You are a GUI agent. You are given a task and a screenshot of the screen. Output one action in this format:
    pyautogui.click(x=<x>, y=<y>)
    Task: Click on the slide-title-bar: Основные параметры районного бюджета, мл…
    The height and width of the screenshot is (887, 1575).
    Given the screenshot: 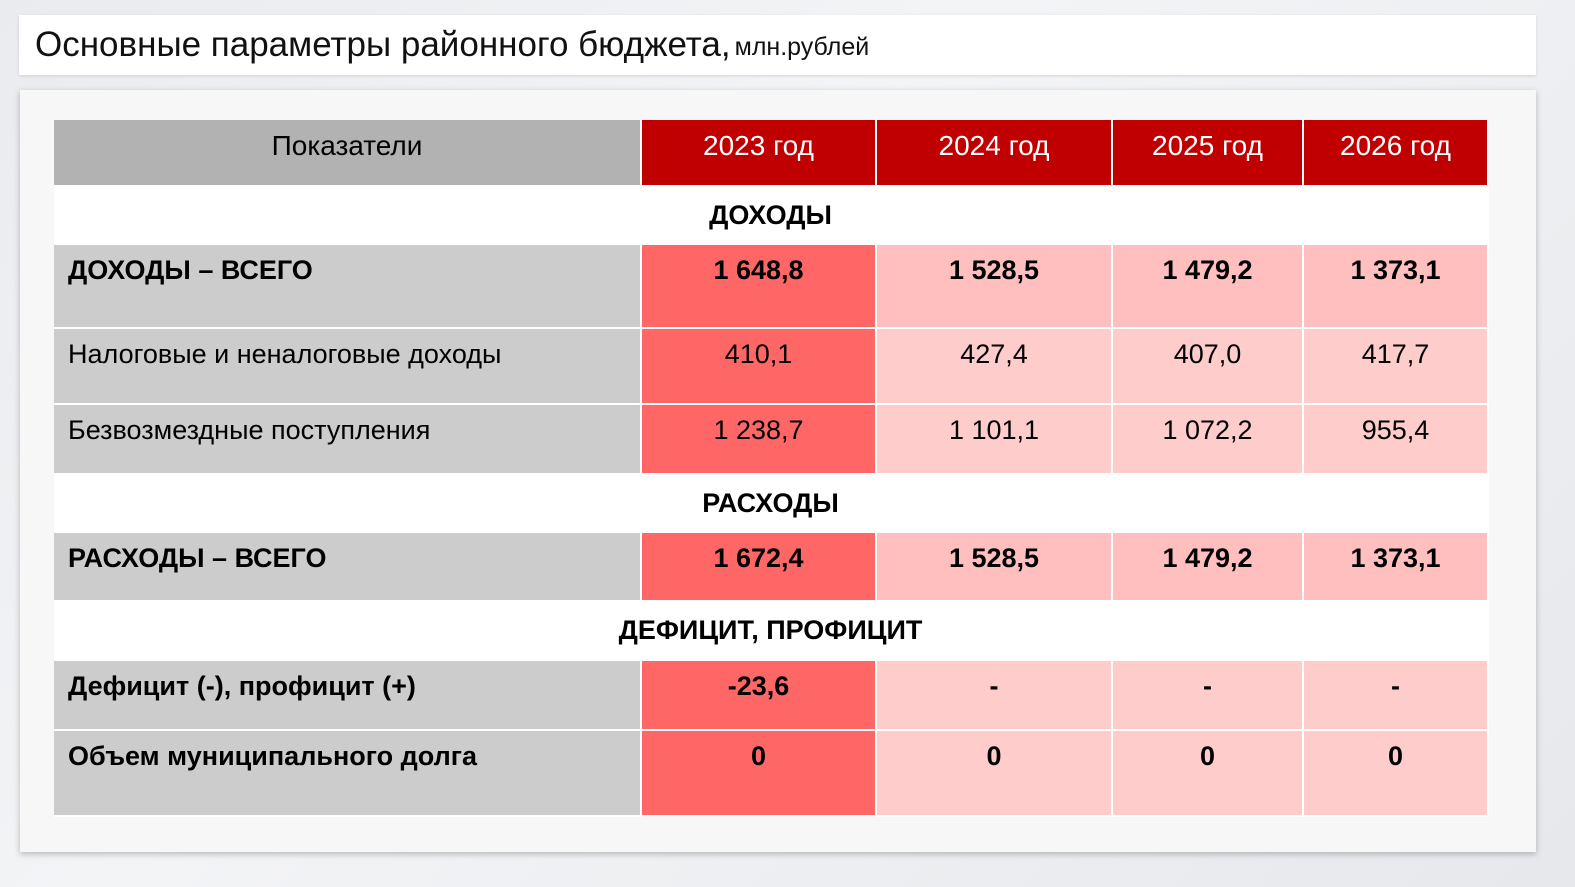 What is the action you would take?
    pyautogui.click(x=777, y=45)
    